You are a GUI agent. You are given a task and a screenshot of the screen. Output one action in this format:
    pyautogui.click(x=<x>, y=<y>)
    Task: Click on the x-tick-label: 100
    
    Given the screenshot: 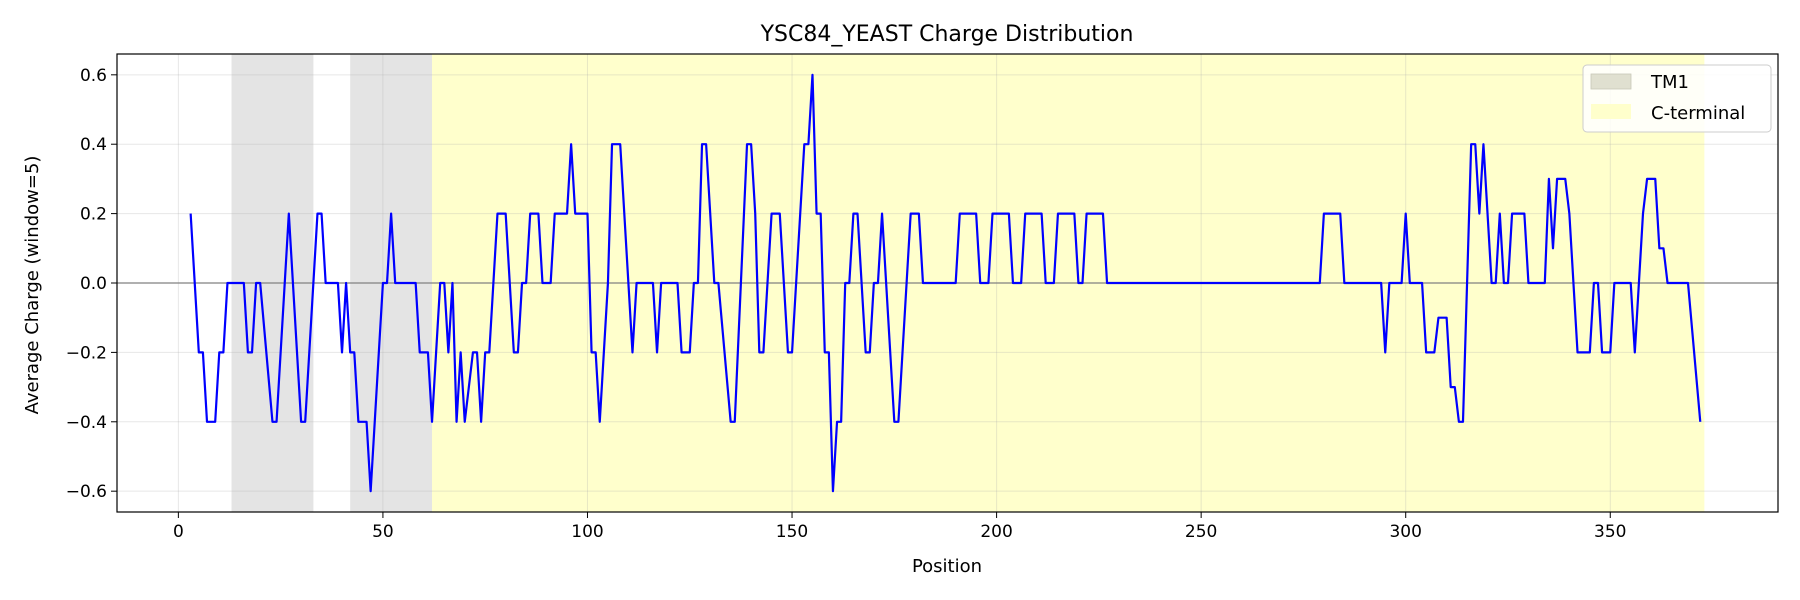 What is the action you would take?
    pyautogui.click(x=587, y=532)
    